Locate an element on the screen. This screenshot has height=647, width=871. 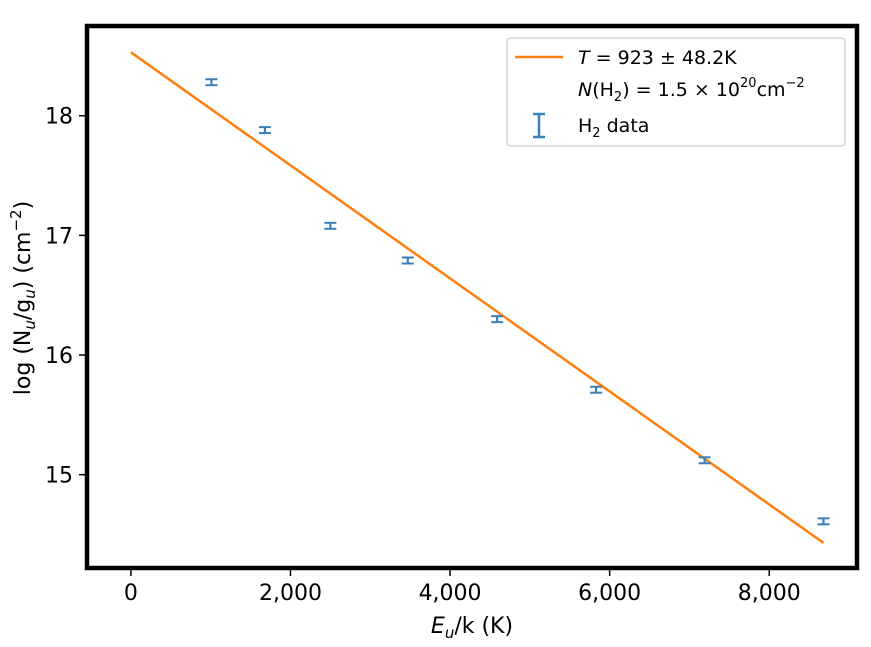
legend-data-swatch is located at coordinates (539, 125).